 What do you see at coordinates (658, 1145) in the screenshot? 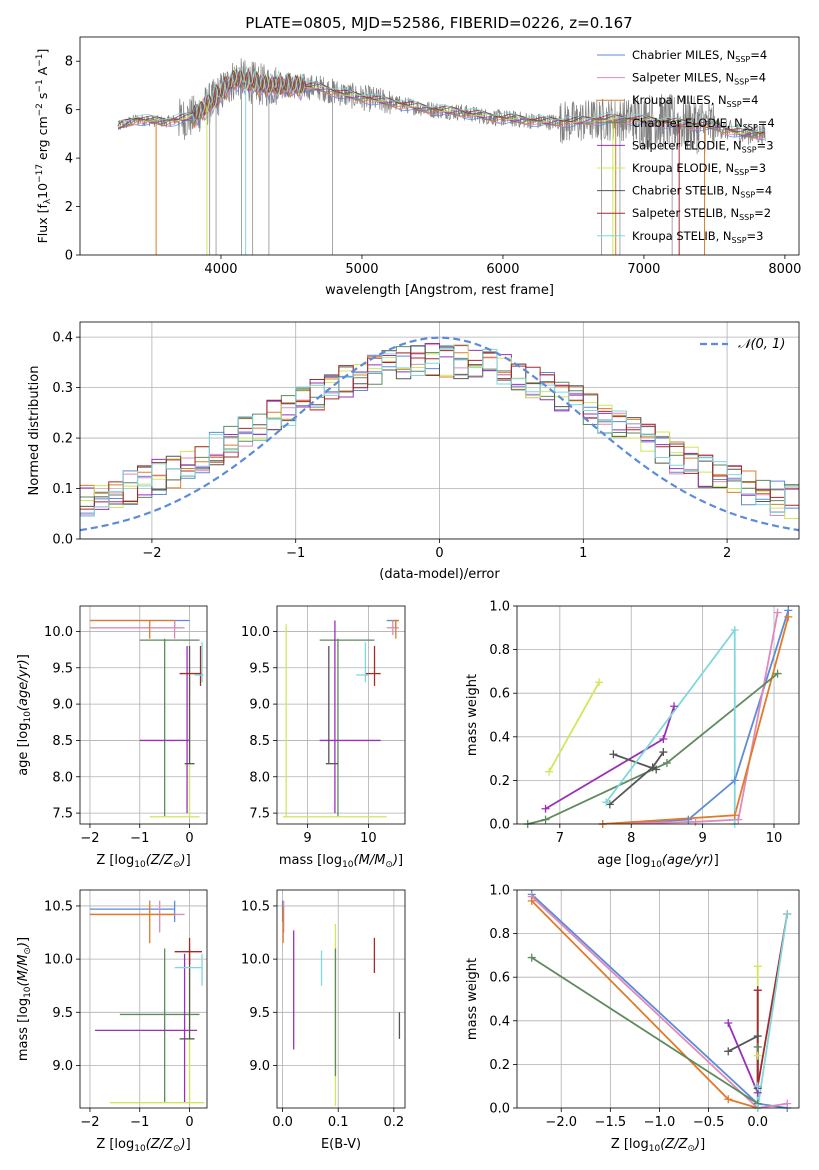
I see `mass_weight_vs_Z-xlabel: Z [log10(Z/Z⊙)]` at bounding box center [658, 1145].